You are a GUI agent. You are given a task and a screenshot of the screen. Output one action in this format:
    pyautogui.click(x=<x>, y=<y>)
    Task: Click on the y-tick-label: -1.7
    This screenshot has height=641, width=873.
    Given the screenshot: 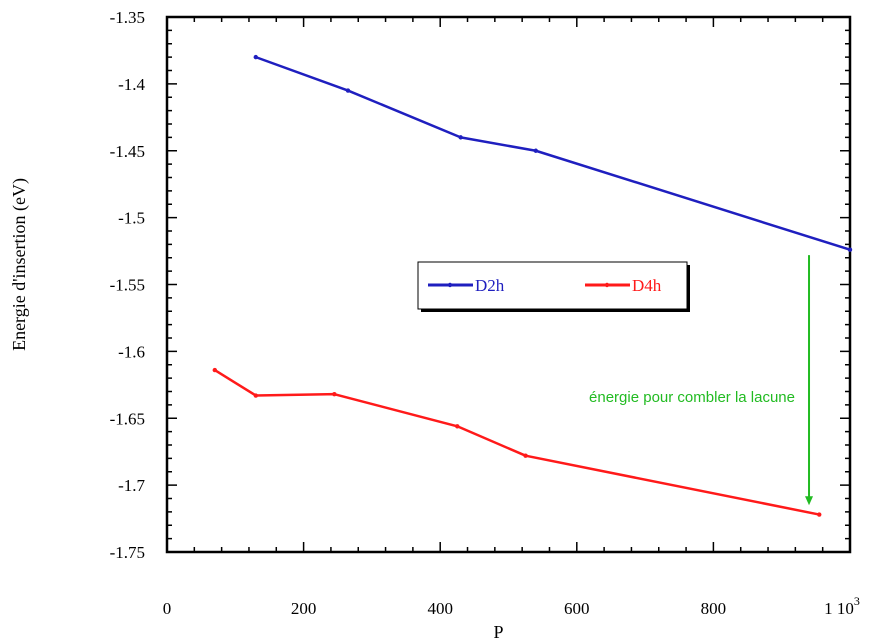 What is the action you would take?
    pyautogui.click(x=131, y=485)
    